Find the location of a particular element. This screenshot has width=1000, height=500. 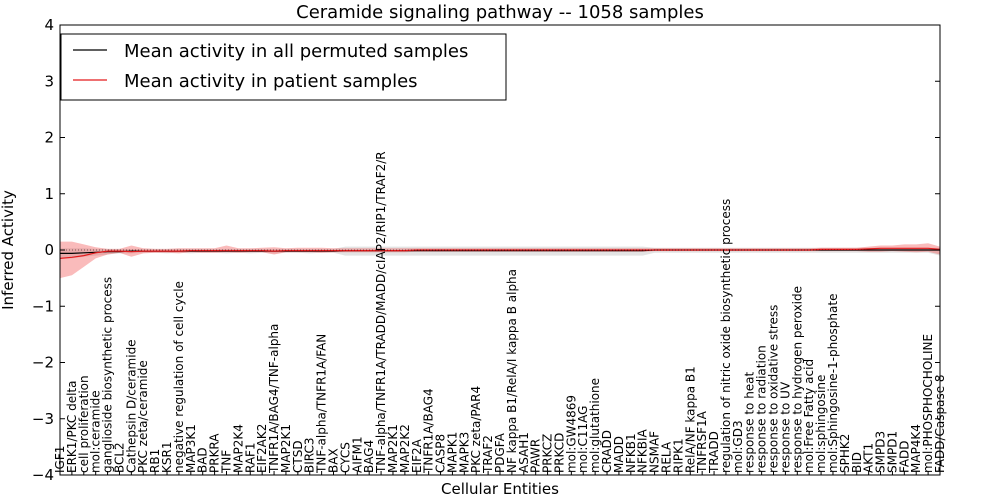

x-tick-label: MAP3K1 is located at coordinates (191, 448).